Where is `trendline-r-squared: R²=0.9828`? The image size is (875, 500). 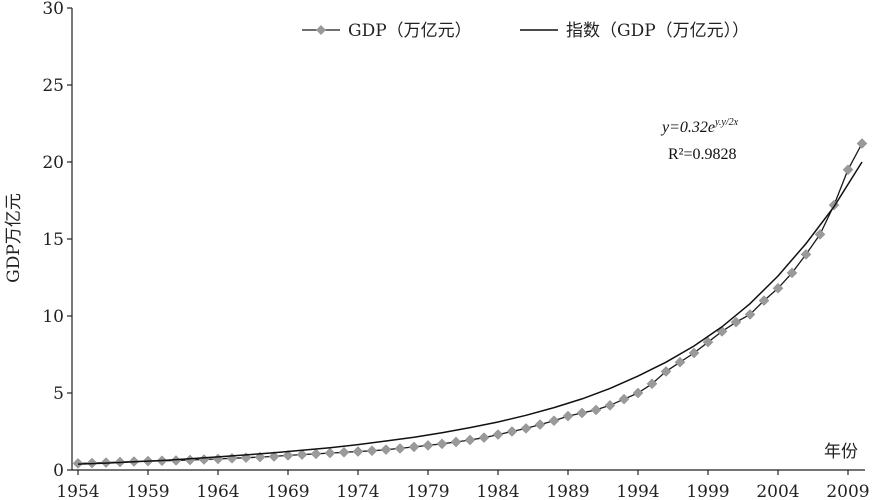
trendline-r-squared: R²=0.9828 is located at coordinates (702, 154).